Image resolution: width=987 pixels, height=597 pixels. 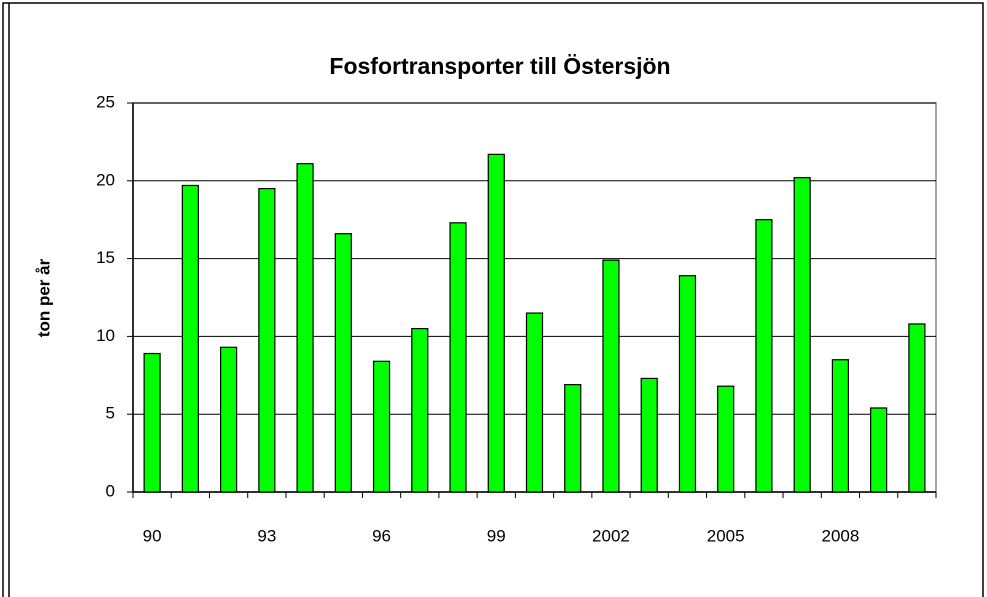 What do you see at coordinates (840, 535) in the screenshot?
I see `x-tick-label: 2008` at bounding box center [840, 535].